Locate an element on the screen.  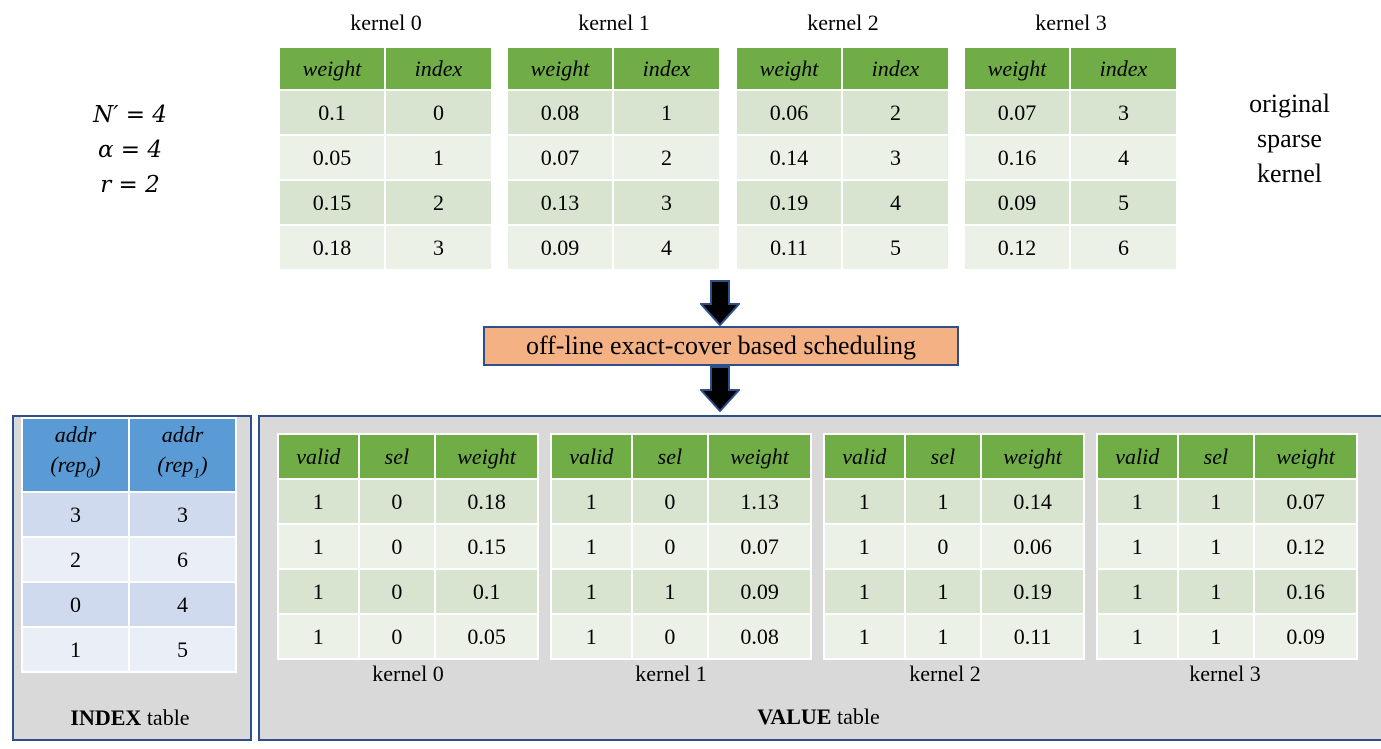
header-cell: index is located at coordinates (1123, 68).